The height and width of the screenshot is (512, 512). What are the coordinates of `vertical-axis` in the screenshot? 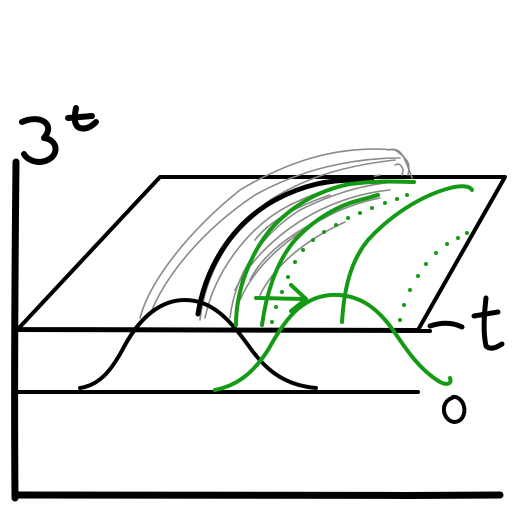 It's located at (15, 330).